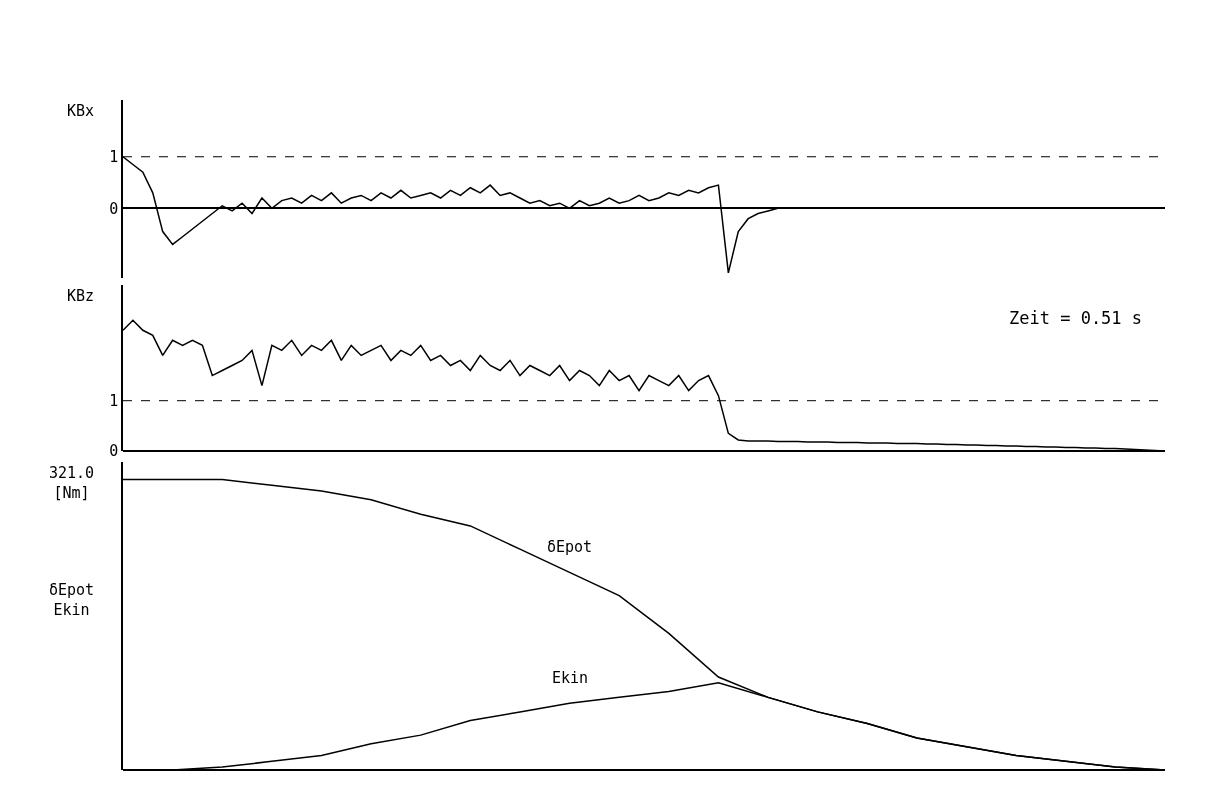  What do you see at coordinates (72, 483) in the screenshot?
I see `text: 321.0 [Nm]` at bounding box center [72, 483].